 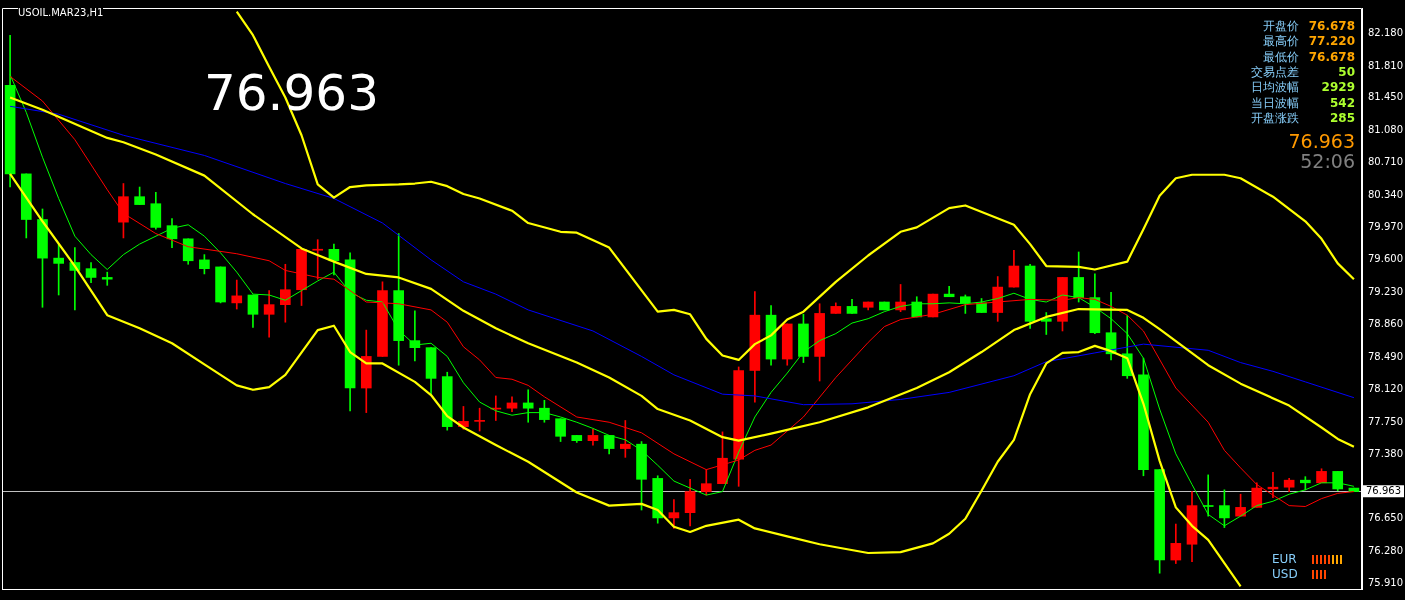 I want to click on ref-line-label: 76.963, so click(x=1384, y=490).